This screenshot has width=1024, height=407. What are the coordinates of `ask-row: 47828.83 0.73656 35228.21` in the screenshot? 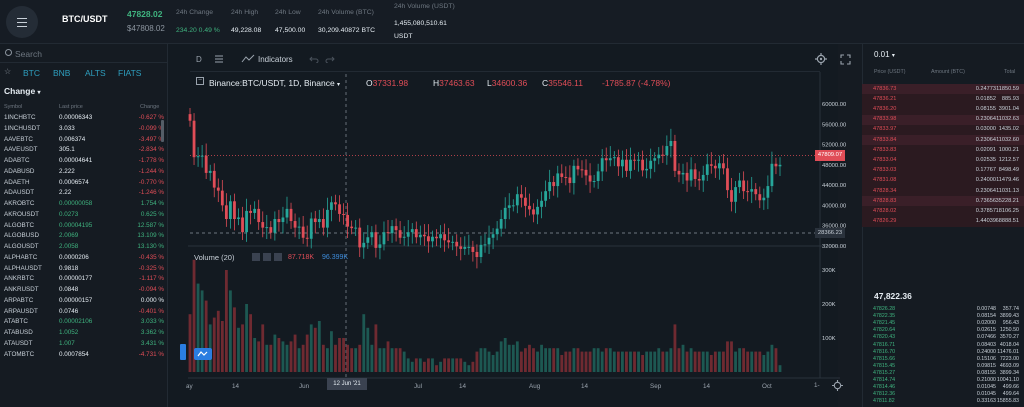 It's located at (943, 201).